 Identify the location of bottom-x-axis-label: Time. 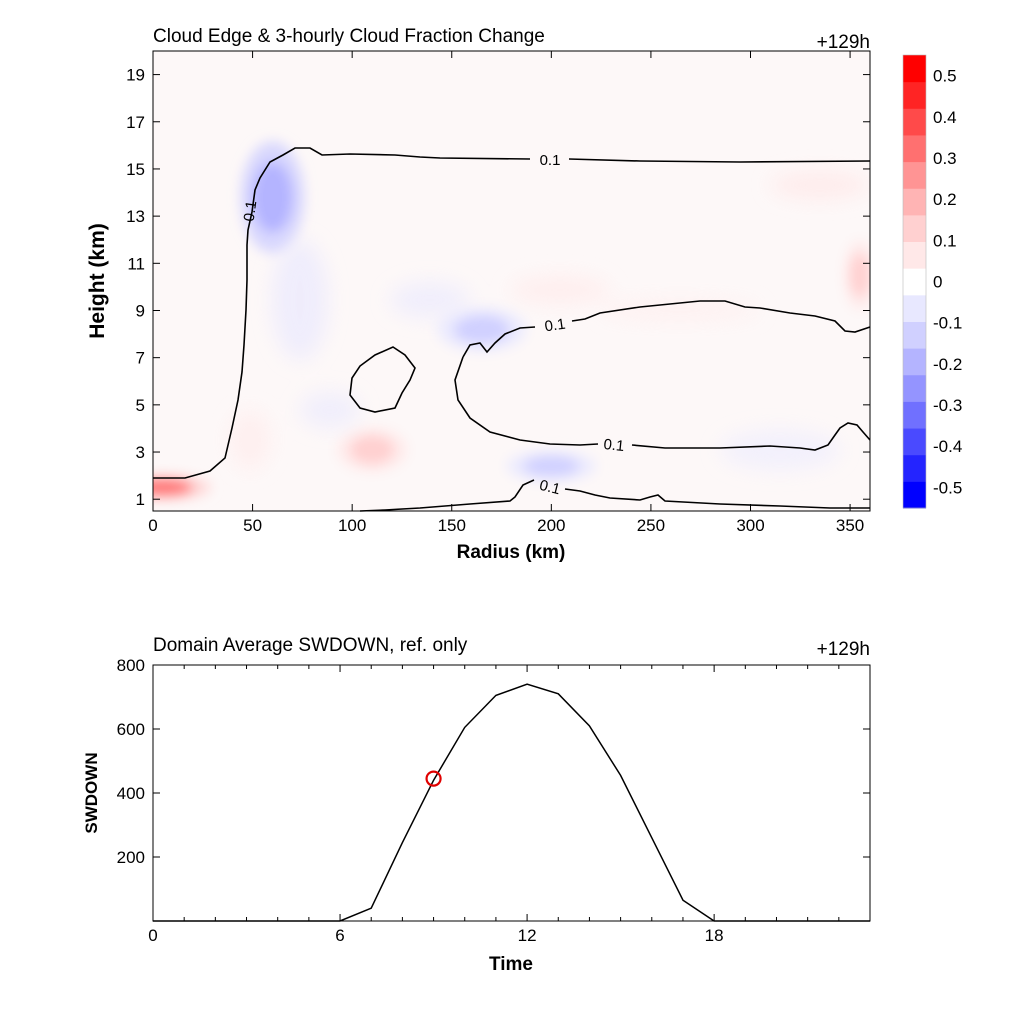
(511, 964).